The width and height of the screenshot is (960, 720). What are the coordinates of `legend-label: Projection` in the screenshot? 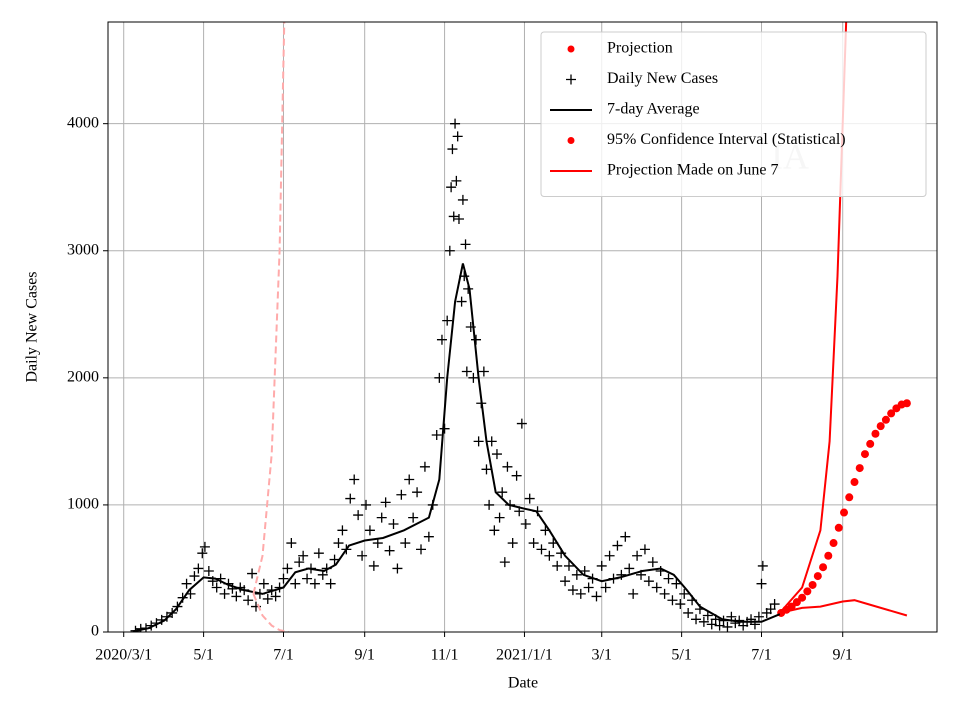 It's located at (640, 48).